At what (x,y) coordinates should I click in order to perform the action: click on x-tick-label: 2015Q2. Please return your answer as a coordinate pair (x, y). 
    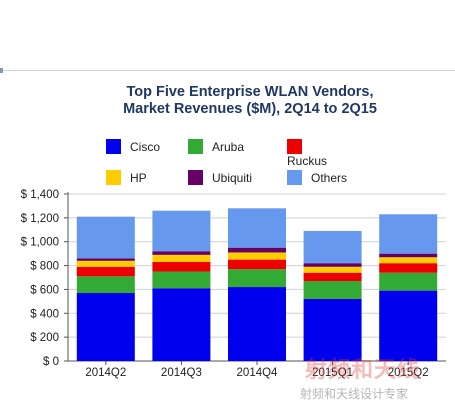
    Looking at the image, I should click on (408, 373).